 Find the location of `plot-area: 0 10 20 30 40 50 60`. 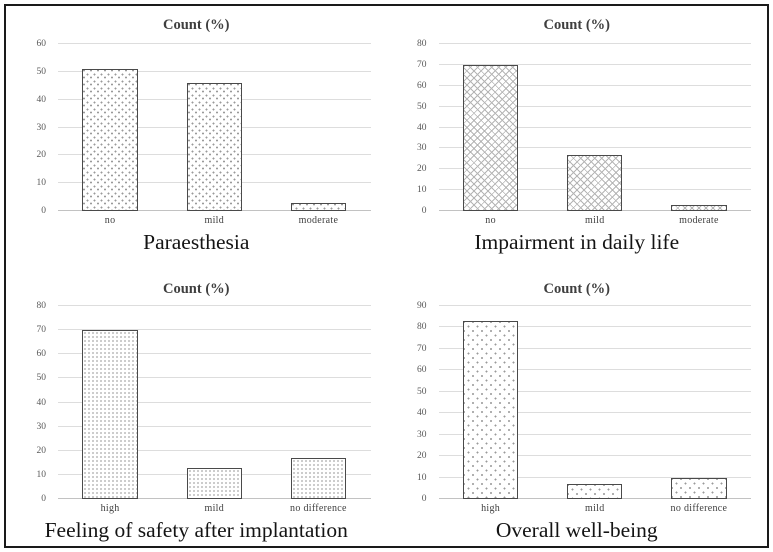

plot-area: 0 10 20 30 40 50 60 is located at coordinates (204, 127).